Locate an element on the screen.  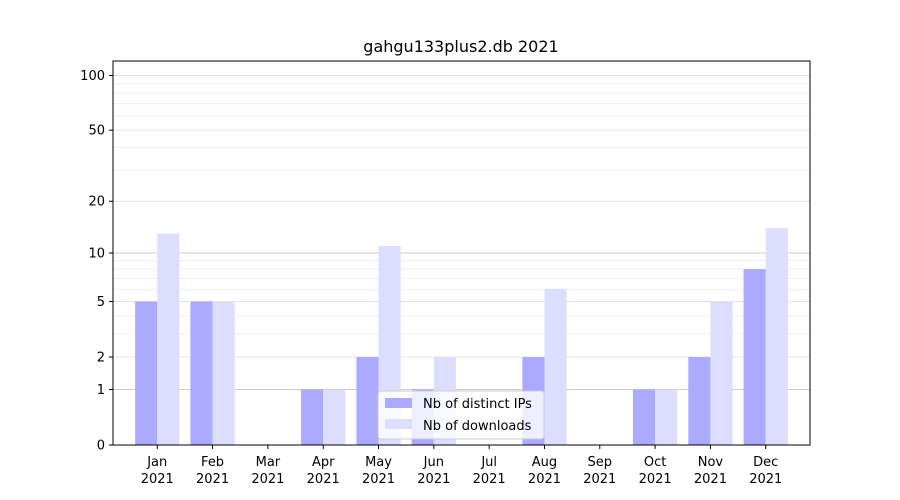
x-tick-label: Nov is located at coordinates (711, 462).